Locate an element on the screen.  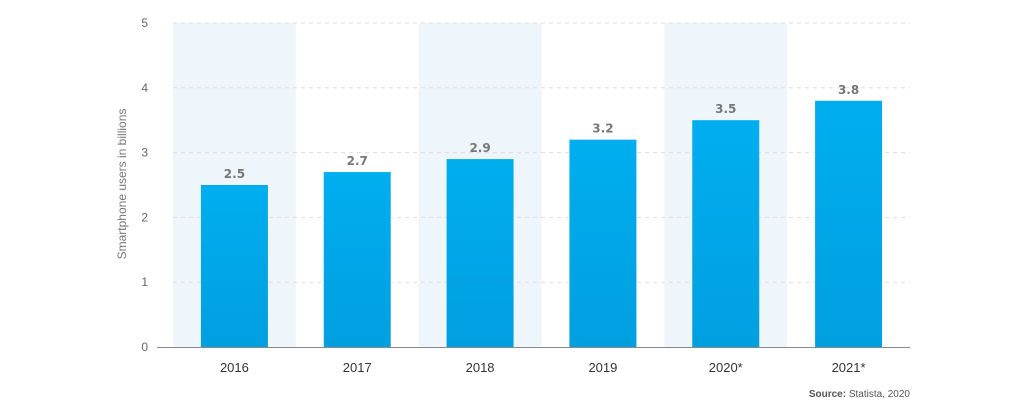
y-tick-label: 1 is located at coordinates (144, 282).